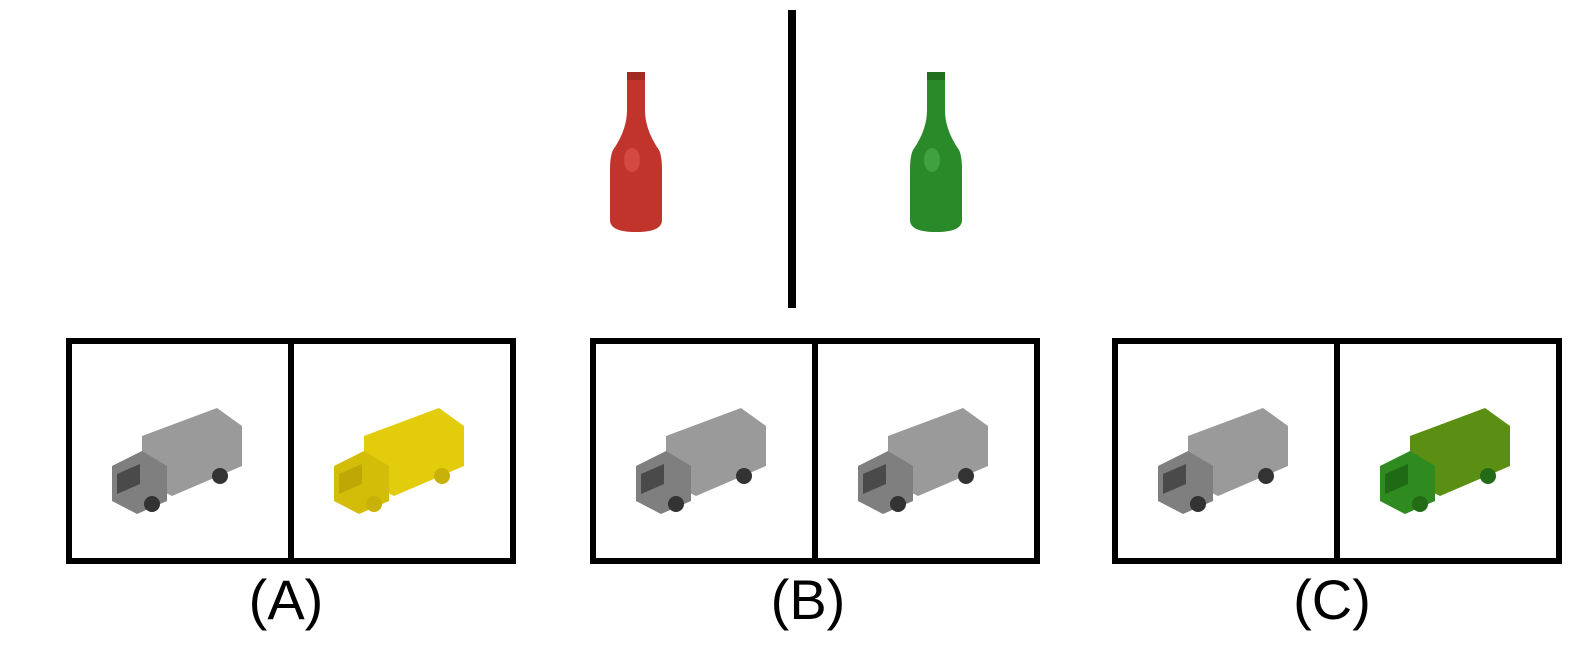  What do you see at coordinates (1332, 599) in the screenshot?
I see `option-c-label: (C)` at bounding box center [1332, 599].